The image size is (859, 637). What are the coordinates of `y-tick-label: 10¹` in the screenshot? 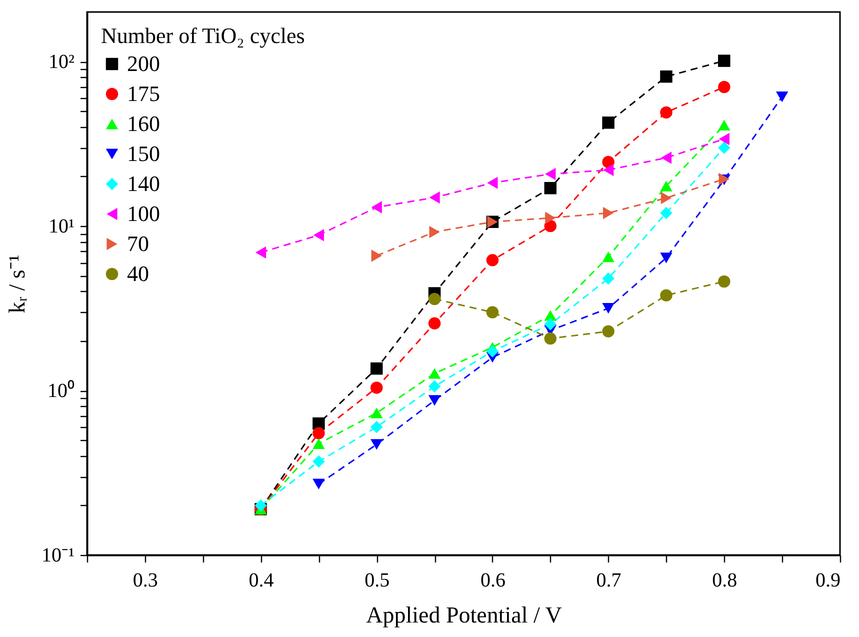 It's located at (61, 227).